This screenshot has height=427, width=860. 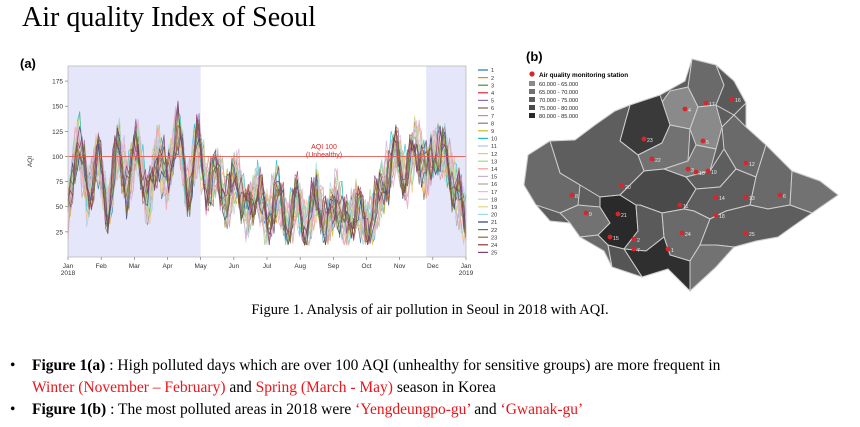 What do you see at coordinates (722, 217) in the screenshot?
I see `district-number-label: 18` at bounding box center [722, 217].